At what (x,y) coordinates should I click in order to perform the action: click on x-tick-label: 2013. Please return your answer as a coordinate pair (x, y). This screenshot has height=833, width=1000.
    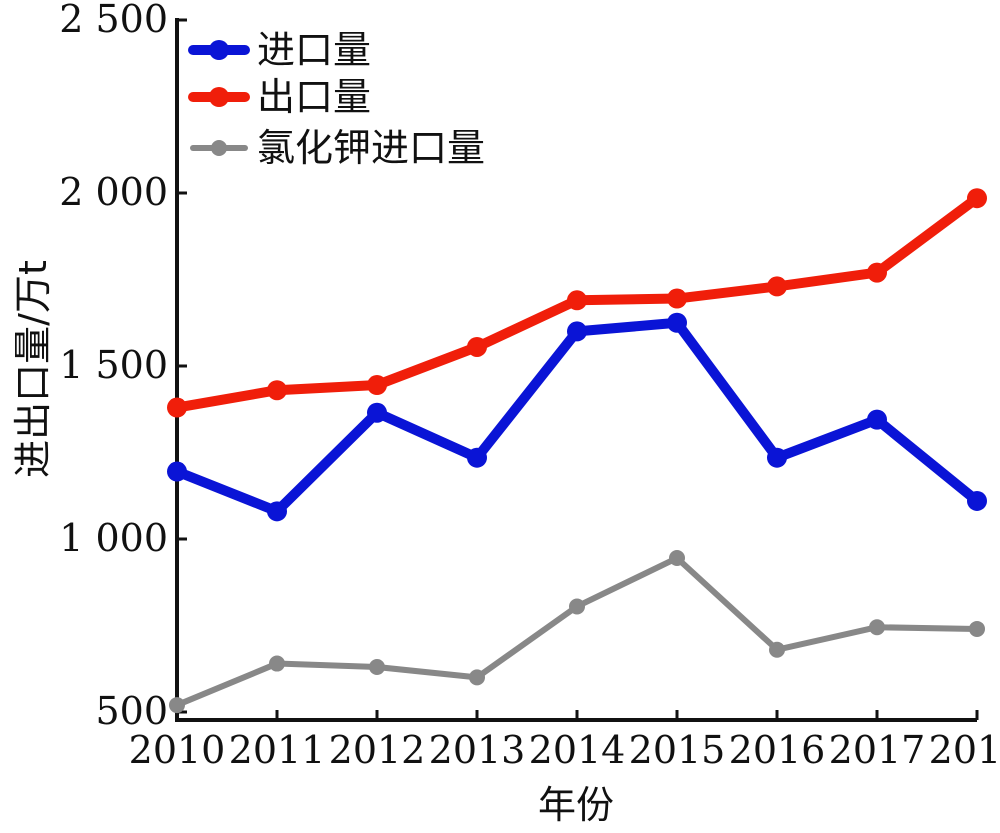
    Looking at the image, I should click on (477, 750).